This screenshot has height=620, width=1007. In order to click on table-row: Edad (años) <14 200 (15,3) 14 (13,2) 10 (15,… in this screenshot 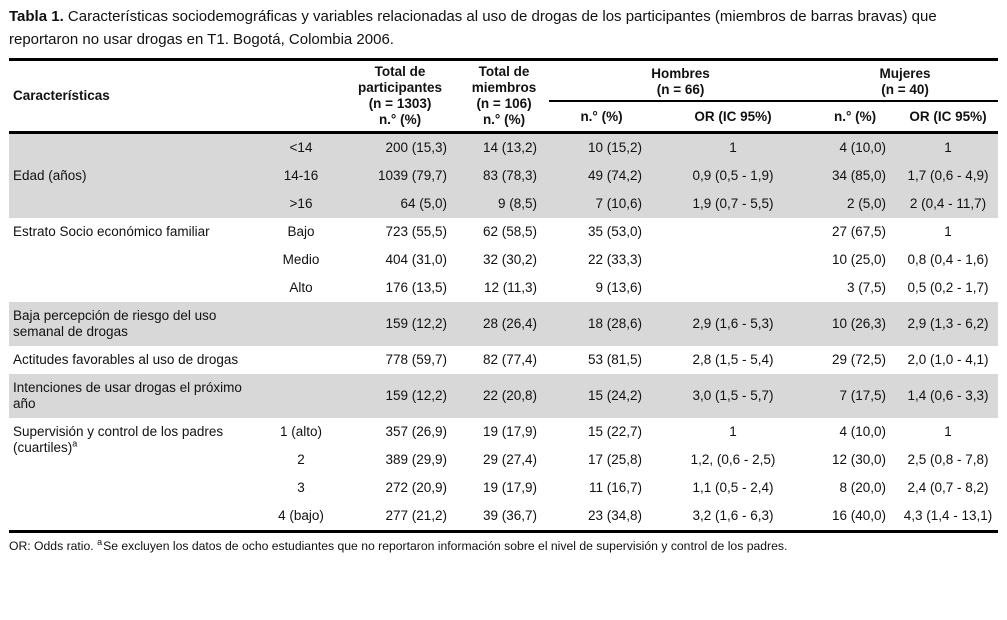, I will do `click(504, 157)`.